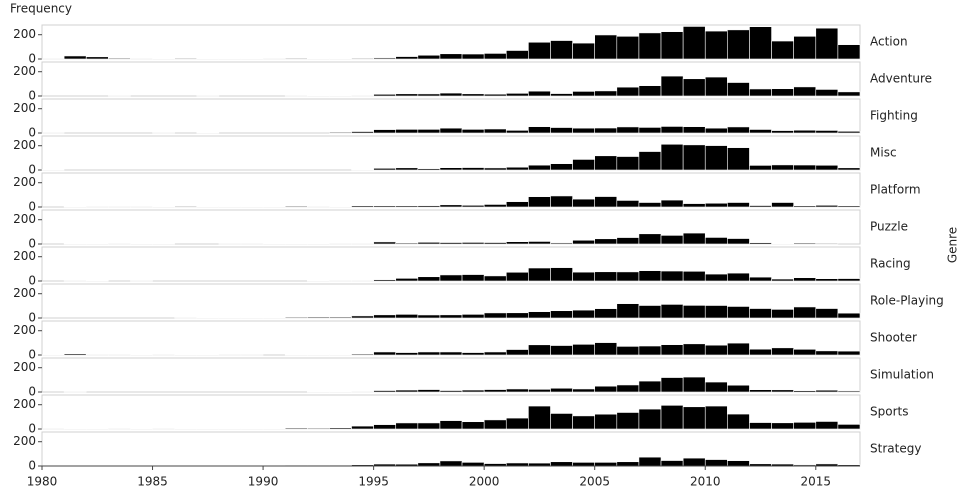 This screenshot has height=504, width=960. I want to click on facet-label: Strategy, so click(895, 449).